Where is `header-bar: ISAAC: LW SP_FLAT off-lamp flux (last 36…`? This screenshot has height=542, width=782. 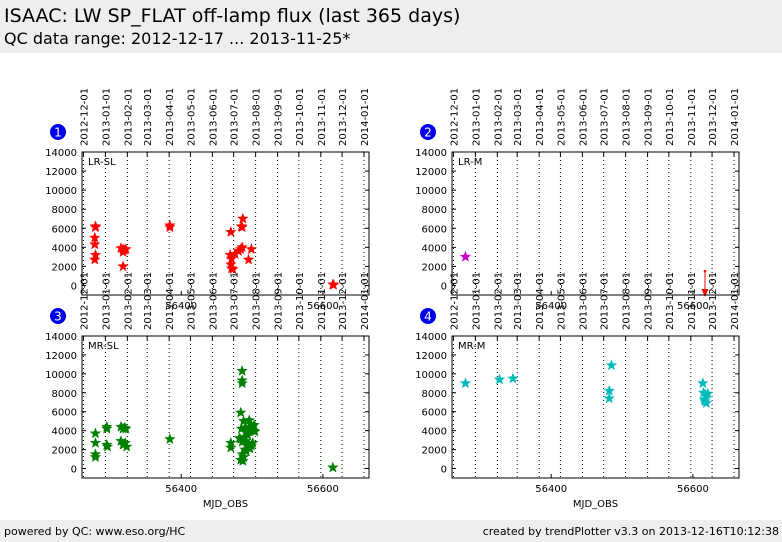 header-bar: ISAAC: LW SP_FLAT off-lamp flux (last 36… is located at coordinates (391, 26).